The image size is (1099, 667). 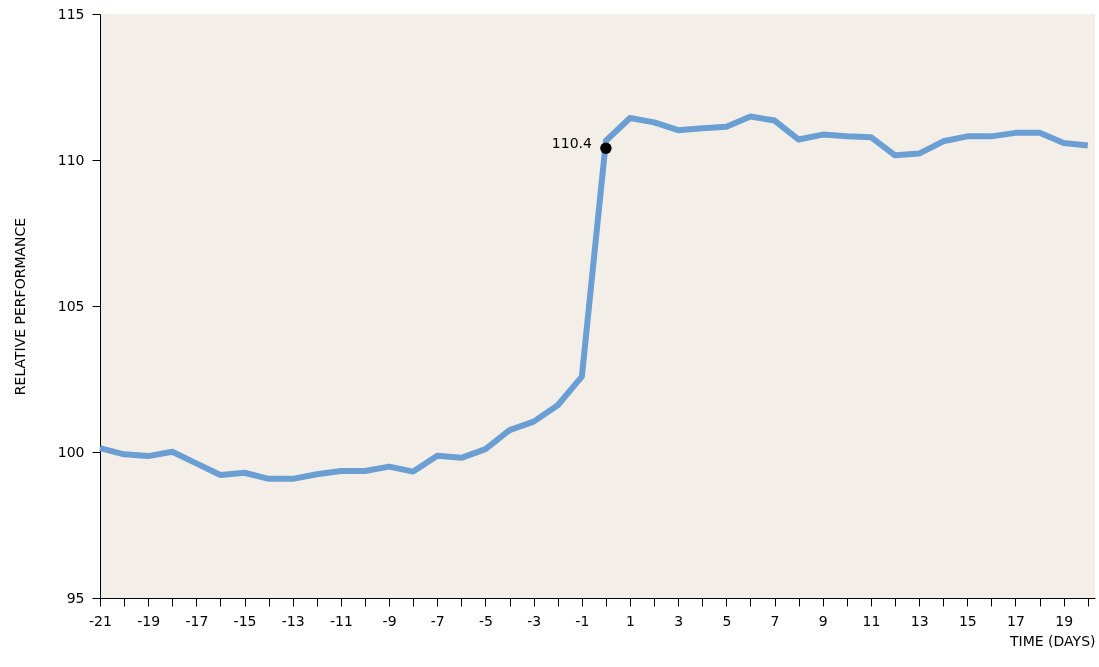 What do you see at coordinates (100, 620) in the screenshot?
I see `x-tick-label: -21` at bounding box center [100, 620].